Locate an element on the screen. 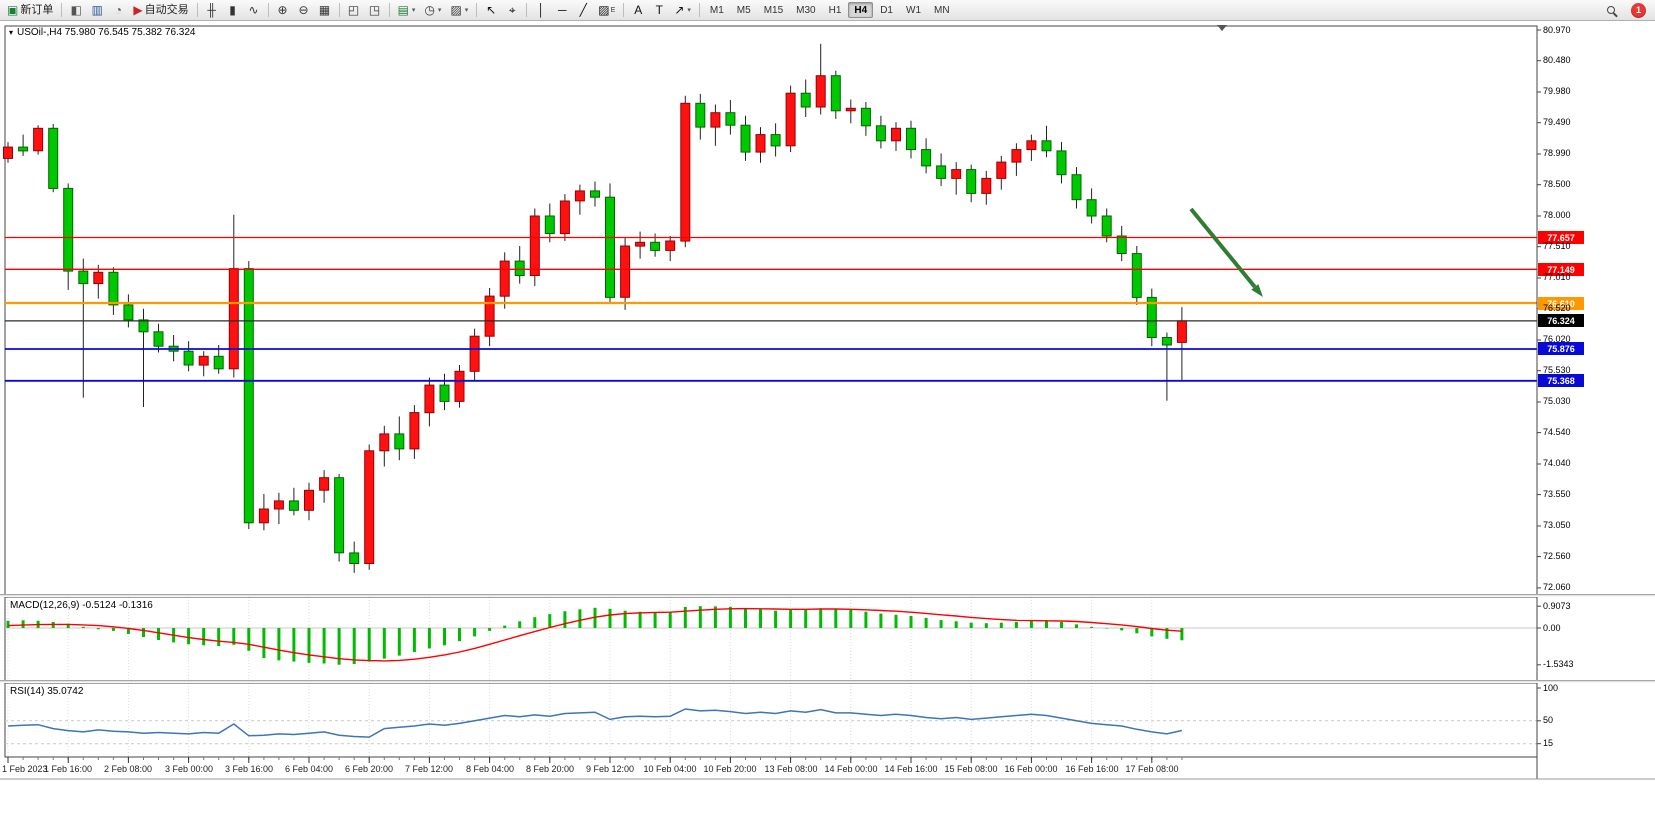 The image size is (1655, 824). text-button: A is located at coordinates (638, 10).